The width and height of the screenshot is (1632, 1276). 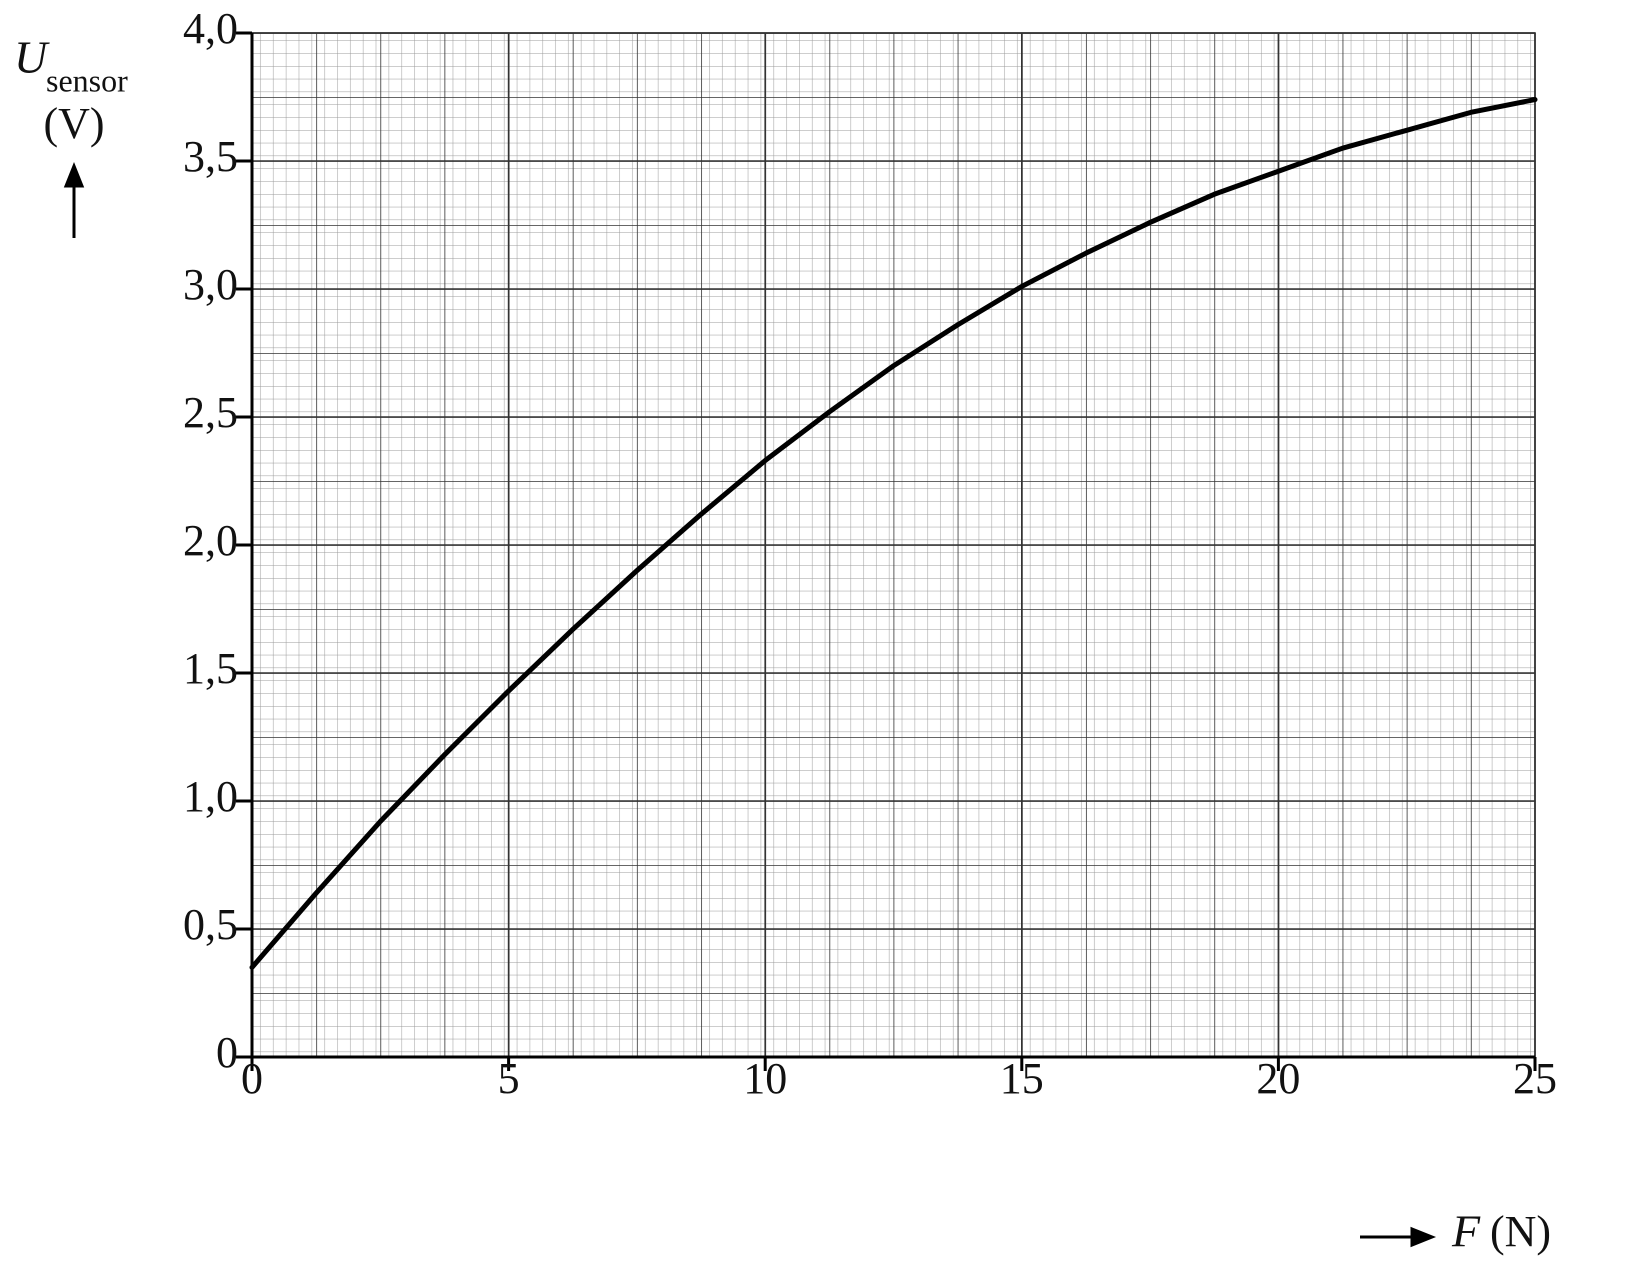 What do you see at coordinates (1278, 1078) in the screenshot?
I see `x-tick-label: 20` at bounding box center [1278, 1078].